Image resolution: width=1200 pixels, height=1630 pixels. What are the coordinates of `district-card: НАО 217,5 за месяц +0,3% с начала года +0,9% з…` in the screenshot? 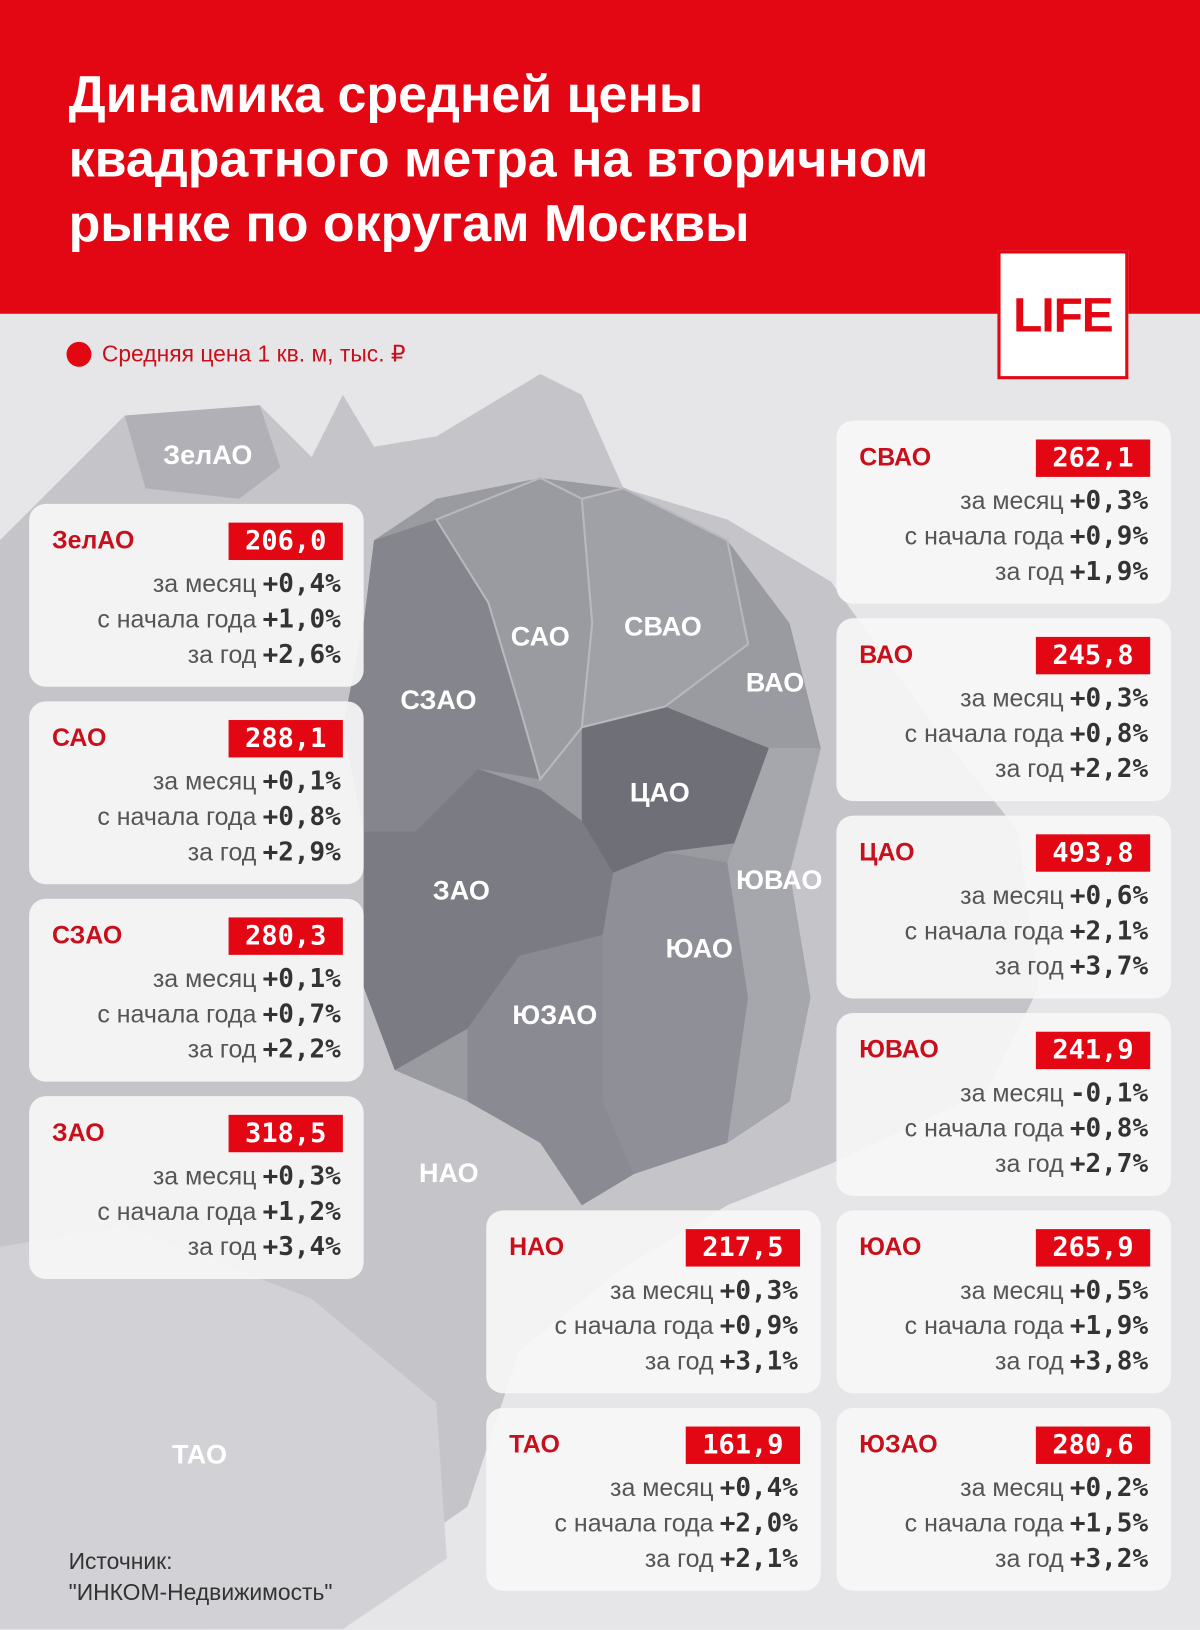 It's located at (653, 1302).